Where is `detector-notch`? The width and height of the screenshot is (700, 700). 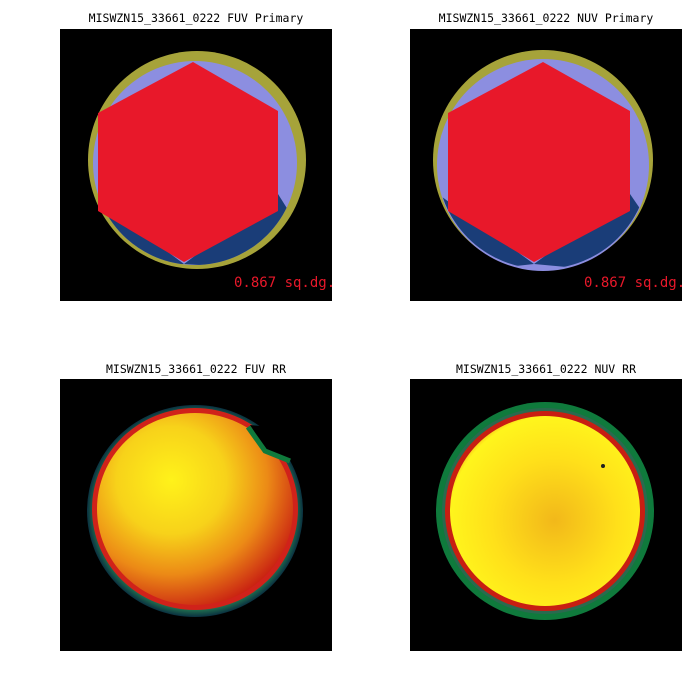 detector-notch is located at coordinates (275, 442).